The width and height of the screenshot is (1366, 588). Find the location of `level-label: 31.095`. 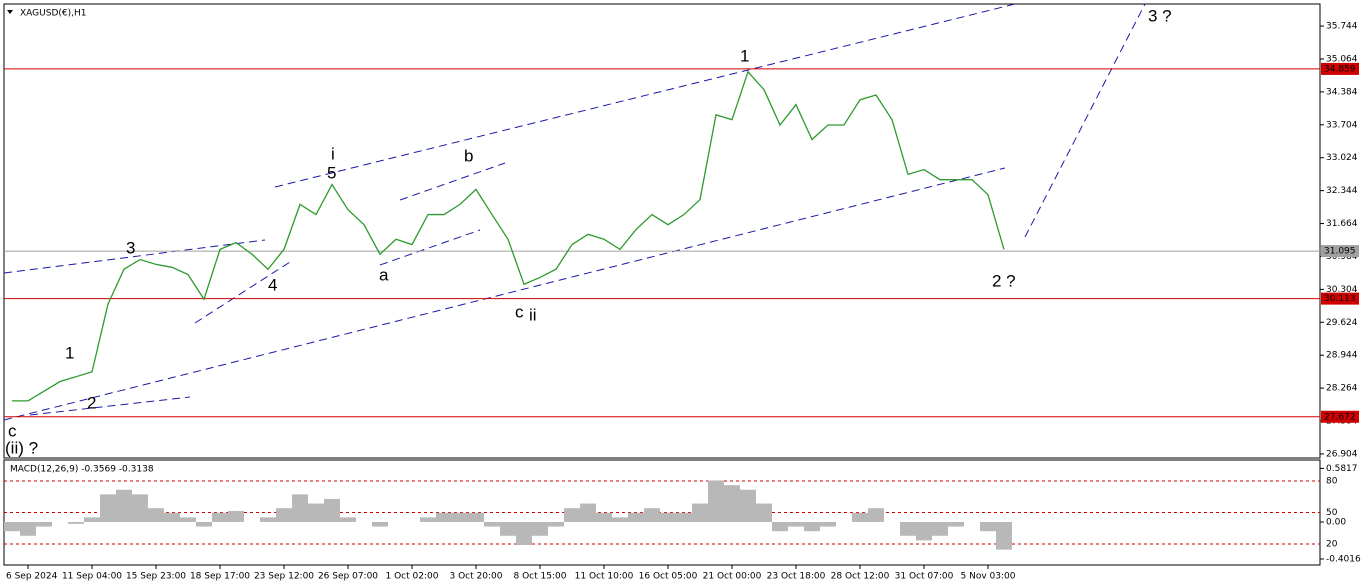

level-label: 31.095 is located at coordinates (1340, 252).